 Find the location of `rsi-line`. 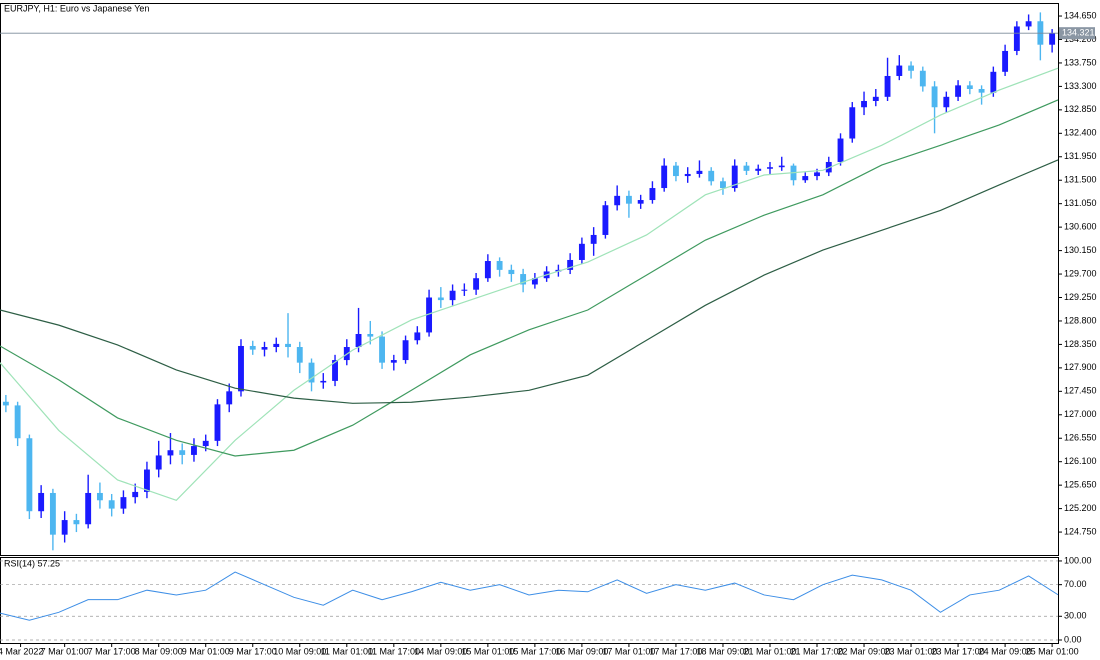

rsi-line is located at coordinates (529, 596).